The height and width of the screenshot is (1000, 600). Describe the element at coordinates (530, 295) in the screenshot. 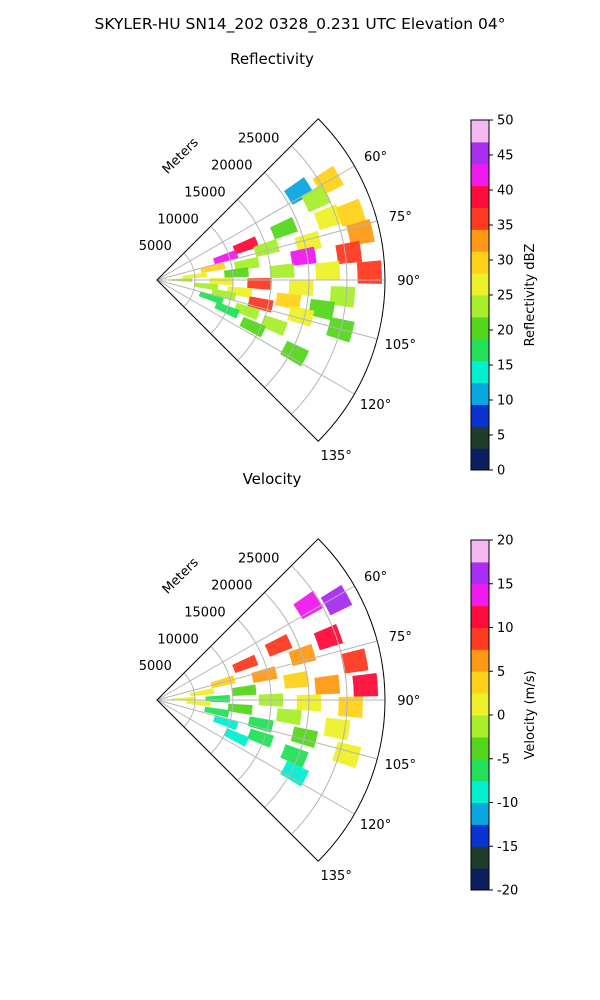

I see `colorbar-label: Reflectivity dBZ` at that location.